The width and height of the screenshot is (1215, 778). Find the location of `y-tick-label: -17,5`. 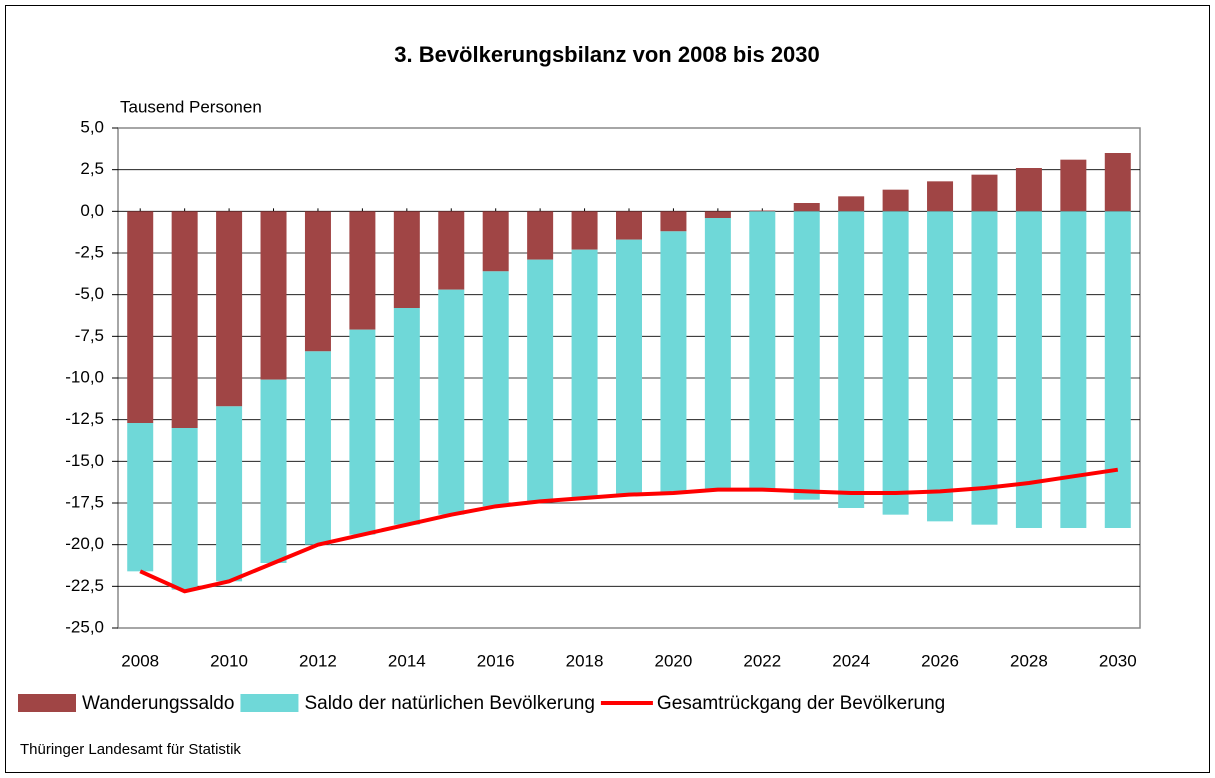

y-tick-label: -17,5 is located at coordinates (84, 501).